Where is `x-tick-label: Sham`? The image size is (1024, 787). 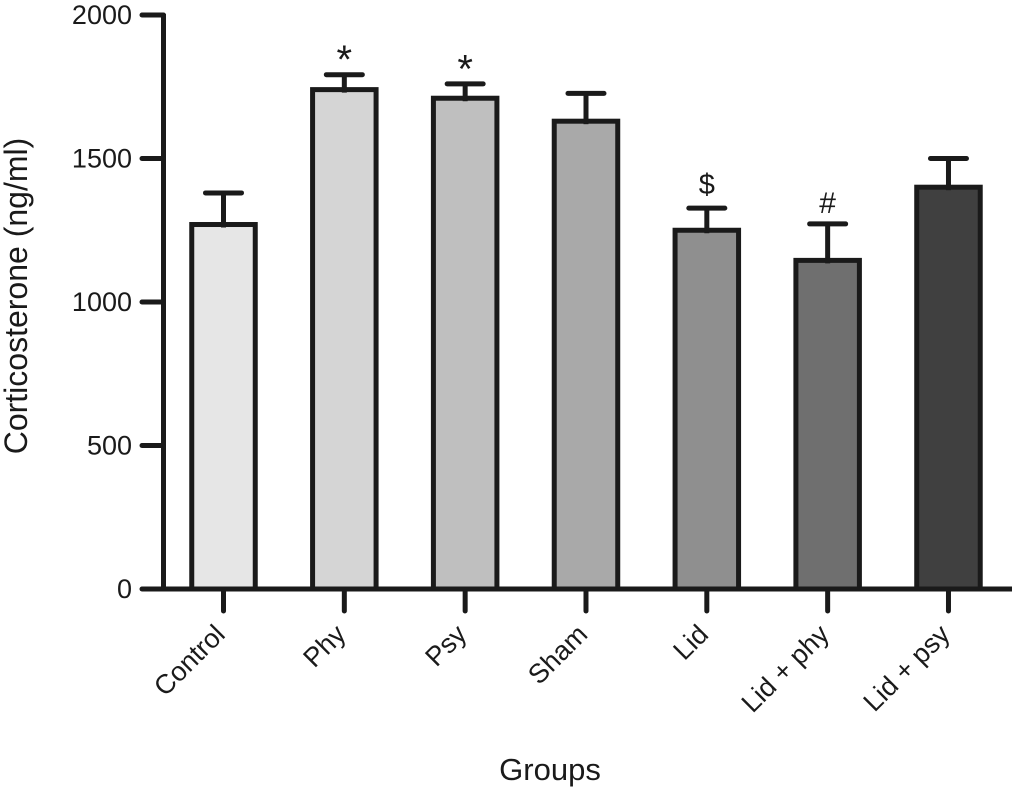 x-tick-label: Sham is located at coordinates (557, 654).